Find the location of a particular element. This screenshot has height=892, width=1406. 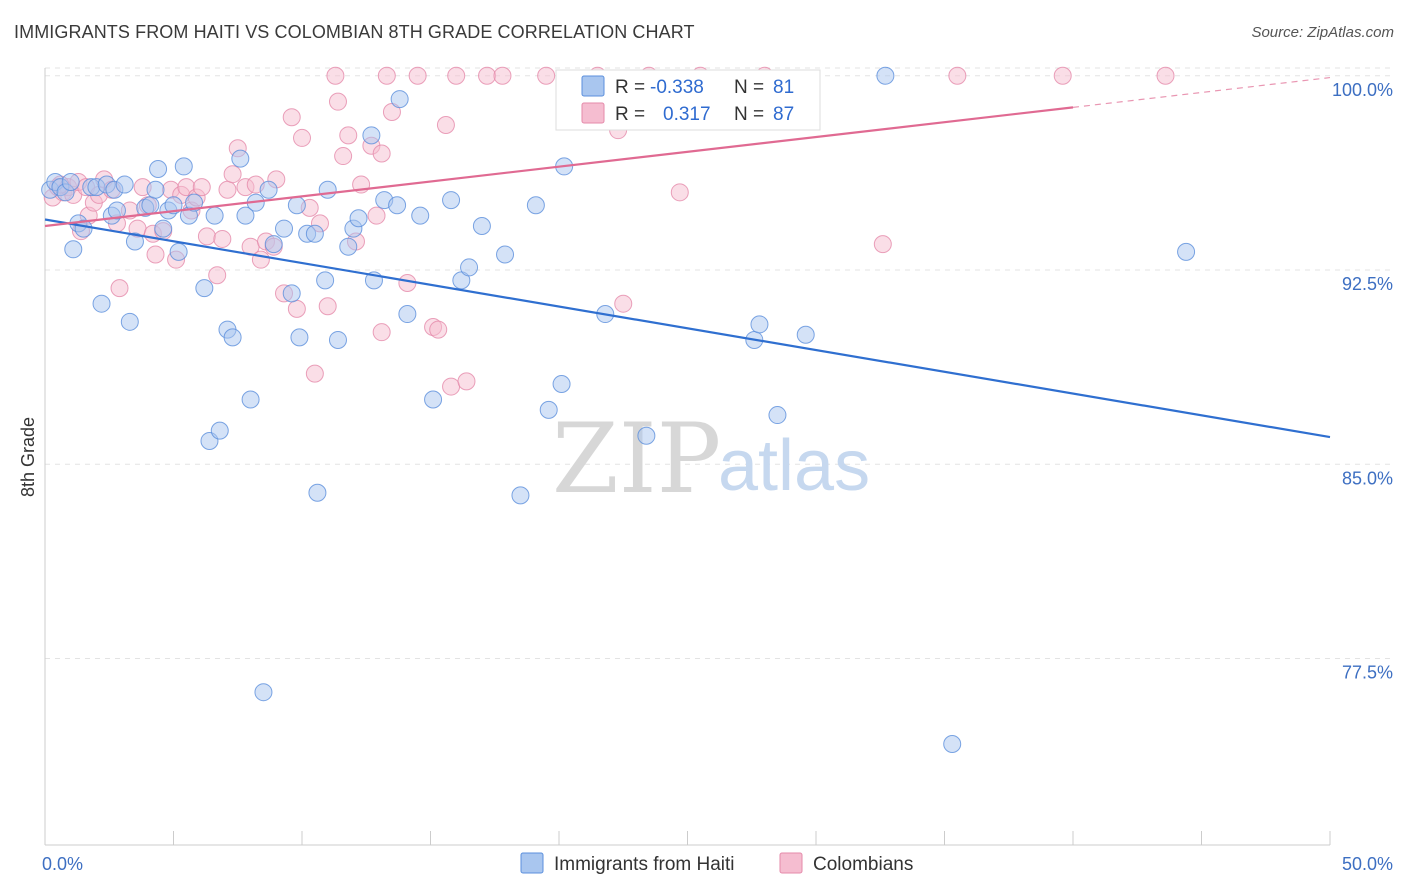

legend-haiti-label: Immigrants from Haiti is located at coordinates (644, 864).